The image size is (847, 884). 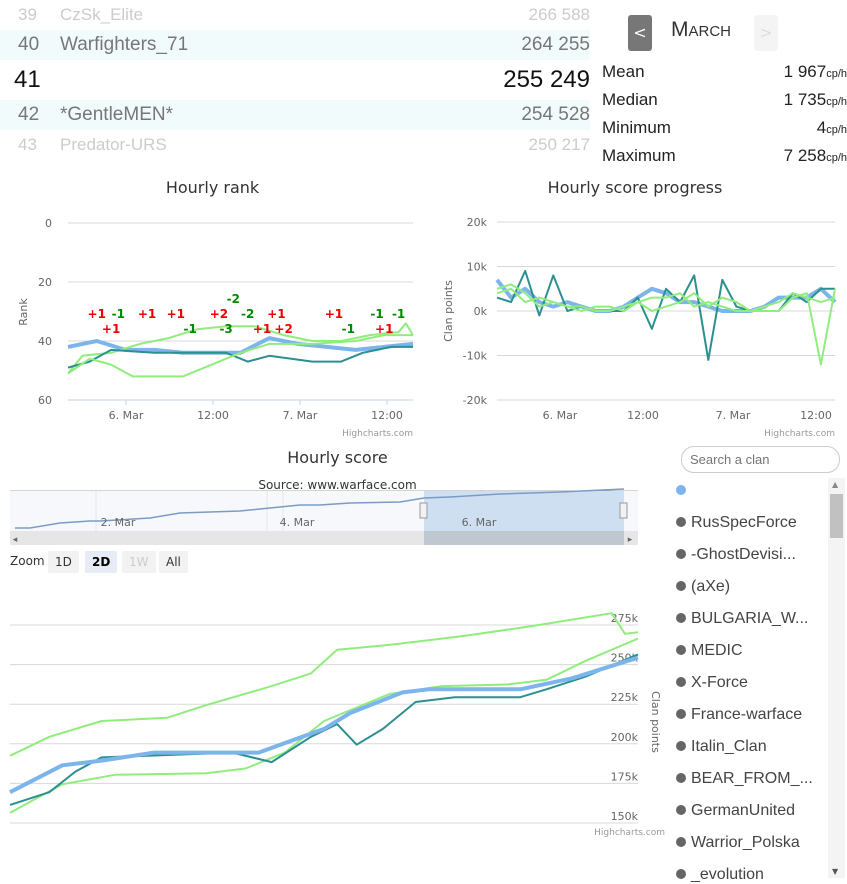 What do you see at coordinates (836, 678) in the screenshot?
I see `legend-scrollbar: ▲ ▼` at bounding box center [836, 678].